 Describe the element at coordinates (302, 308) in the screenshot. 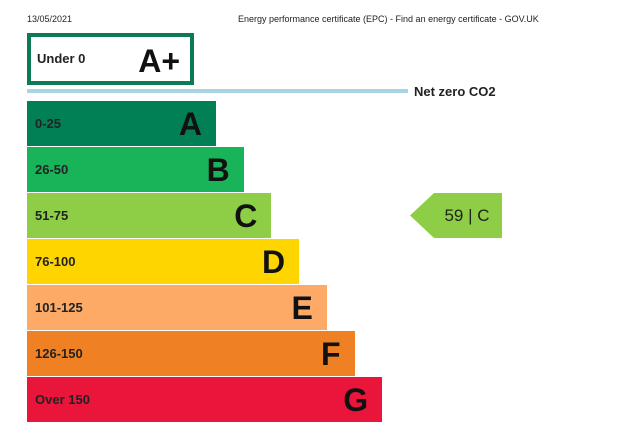

I see `band-letter: E` at that location.